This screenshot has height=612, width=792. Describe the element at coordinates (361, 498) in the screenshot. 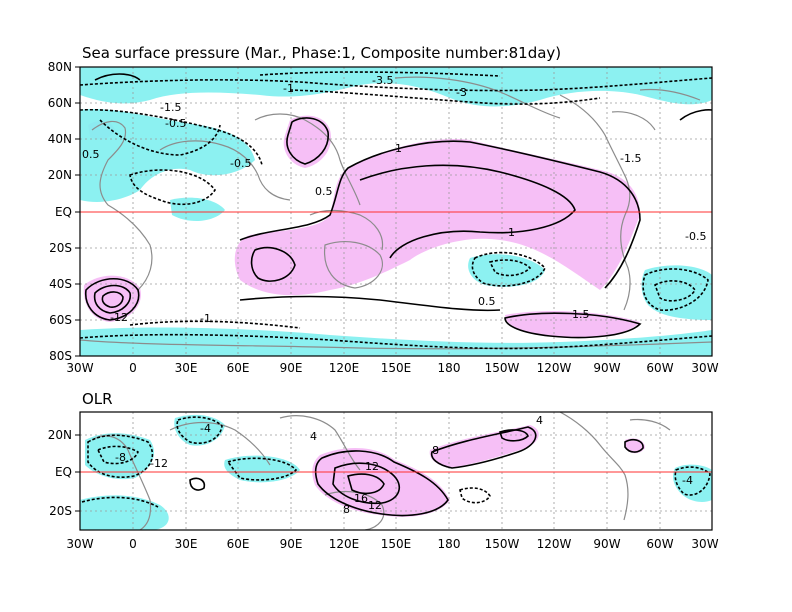

I see `contour-label: 16` at that location.